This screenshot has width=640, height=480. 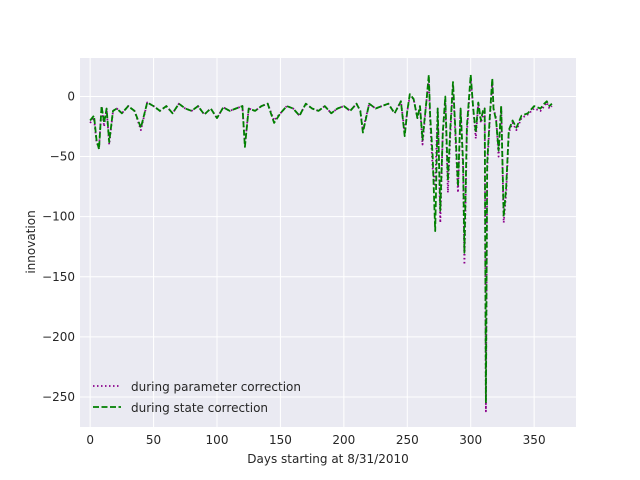 I want to click on x-tick-label: 250, so click(x=407, y=440).